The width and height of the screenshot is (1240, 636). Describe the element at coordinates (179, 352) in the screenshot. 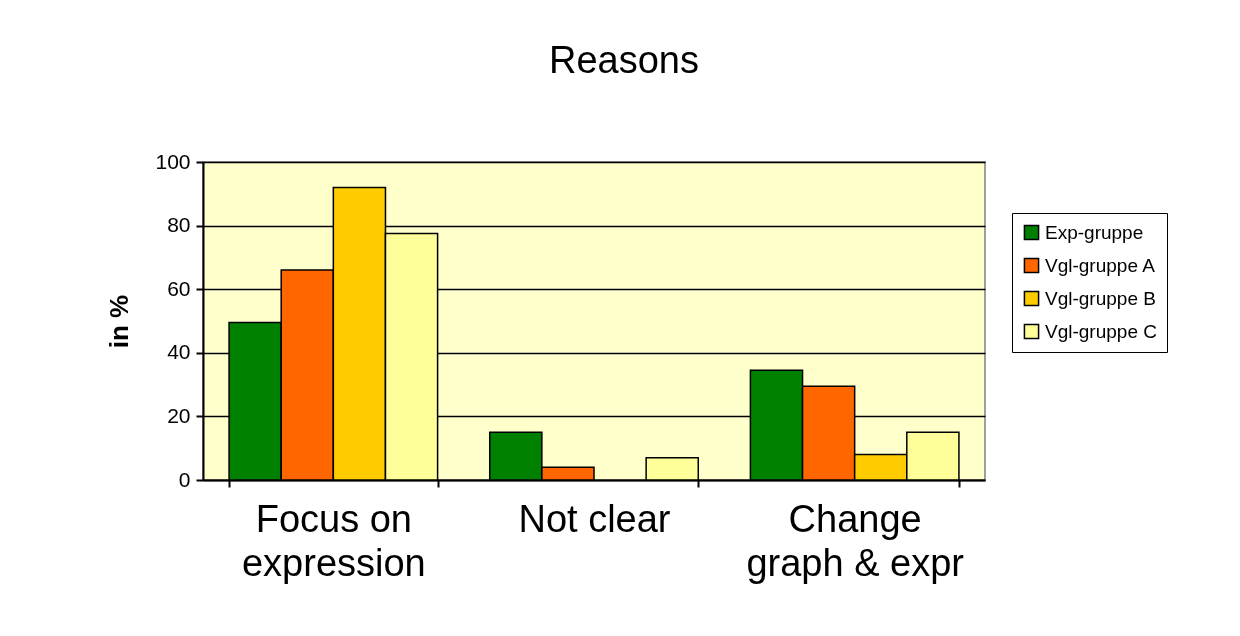

I see `y-tick-label: 40` at that location.